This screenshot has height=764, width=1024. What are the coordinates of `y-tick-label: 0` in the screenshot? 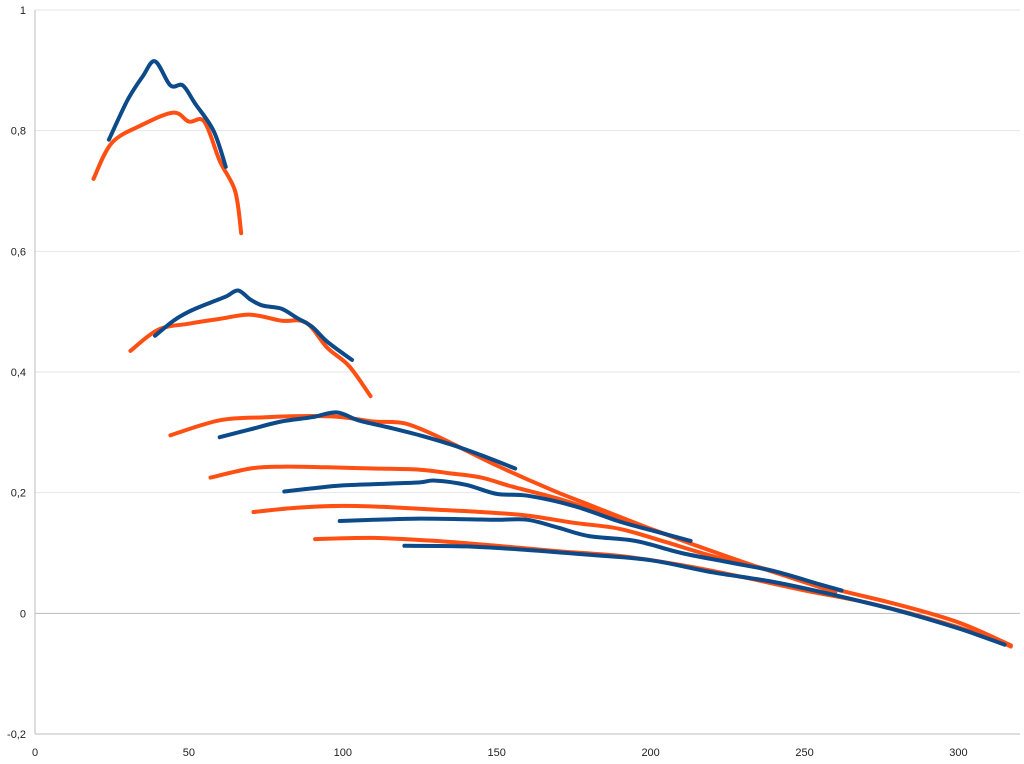 It's located at (23, 614).